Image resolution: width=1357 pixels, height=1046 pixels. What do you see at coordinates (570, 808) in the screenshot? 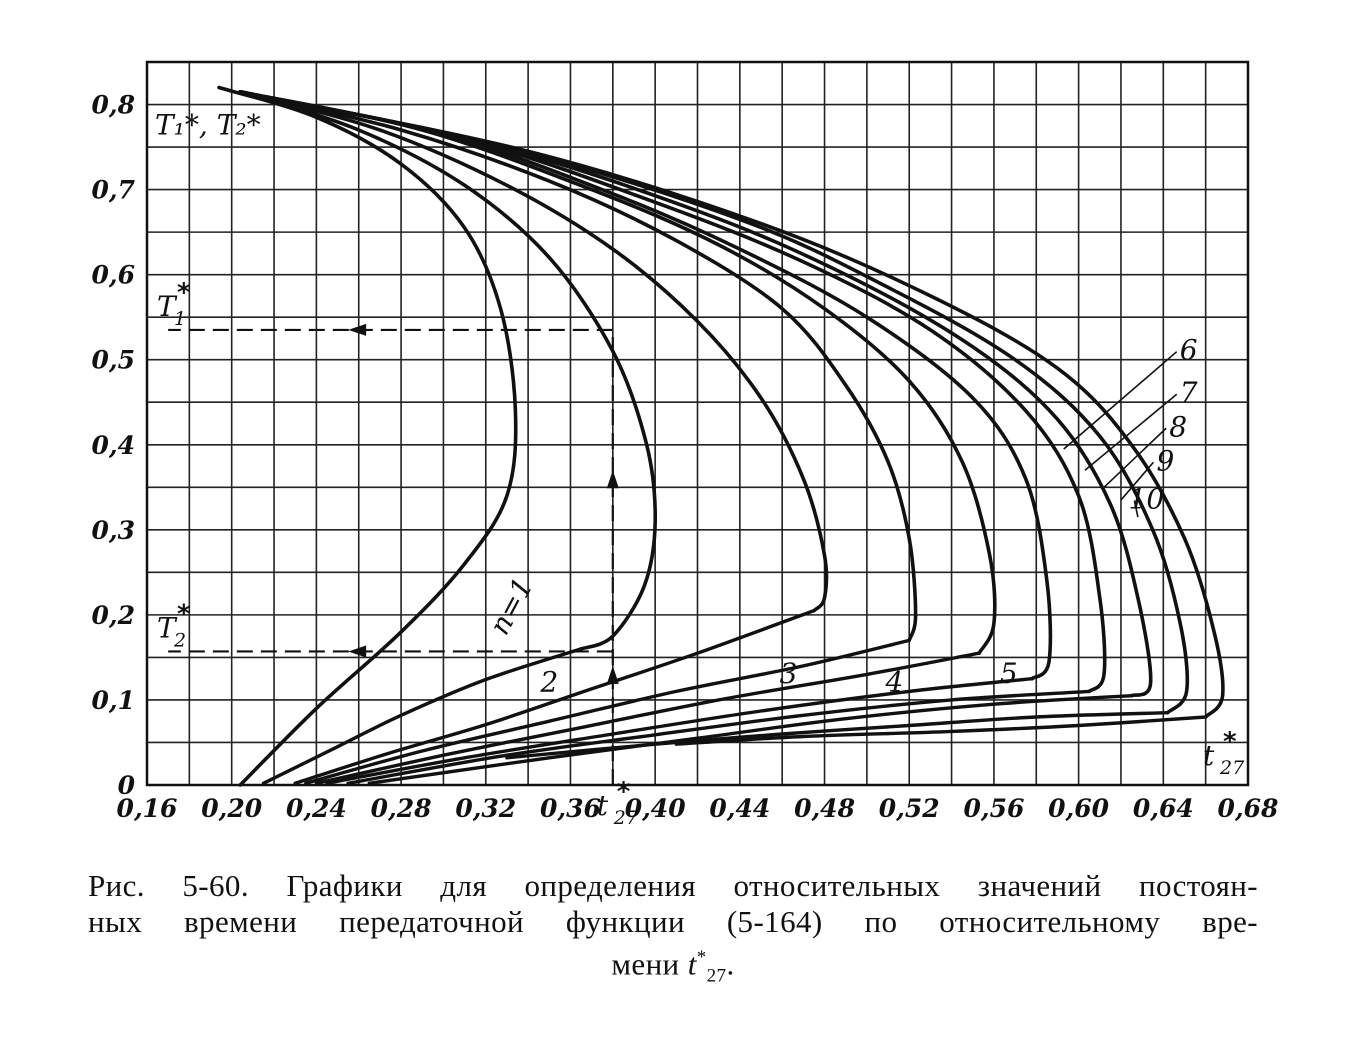
I see `x-tick-label: 0,36` at bounding box center [570, 808].